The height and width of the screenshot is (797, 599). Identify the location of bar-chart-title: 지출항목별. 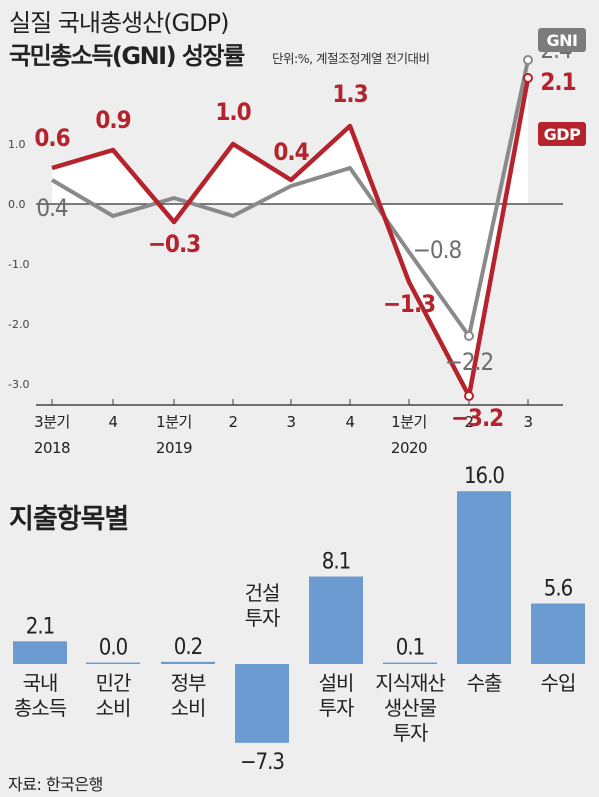
(69, 519).